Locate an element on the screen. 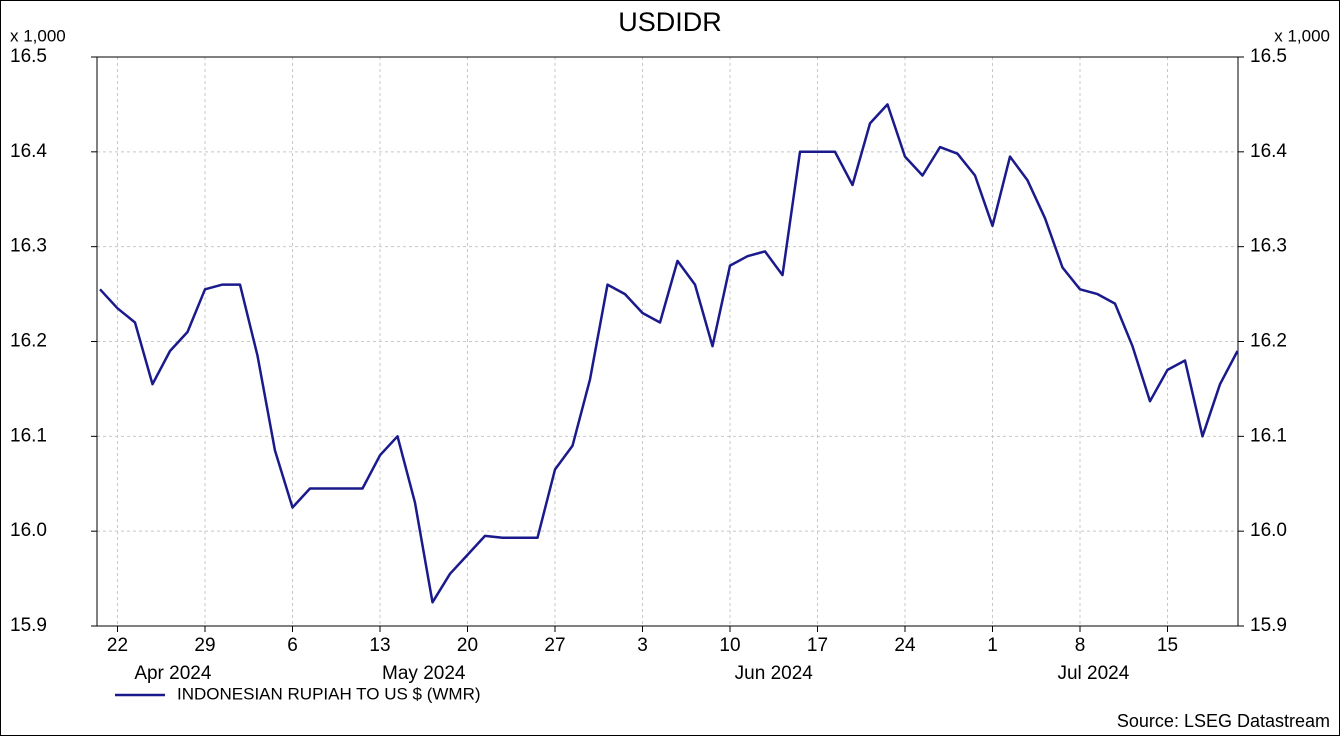  x-tick-label: 15 is located at coordinates (1167, 645).